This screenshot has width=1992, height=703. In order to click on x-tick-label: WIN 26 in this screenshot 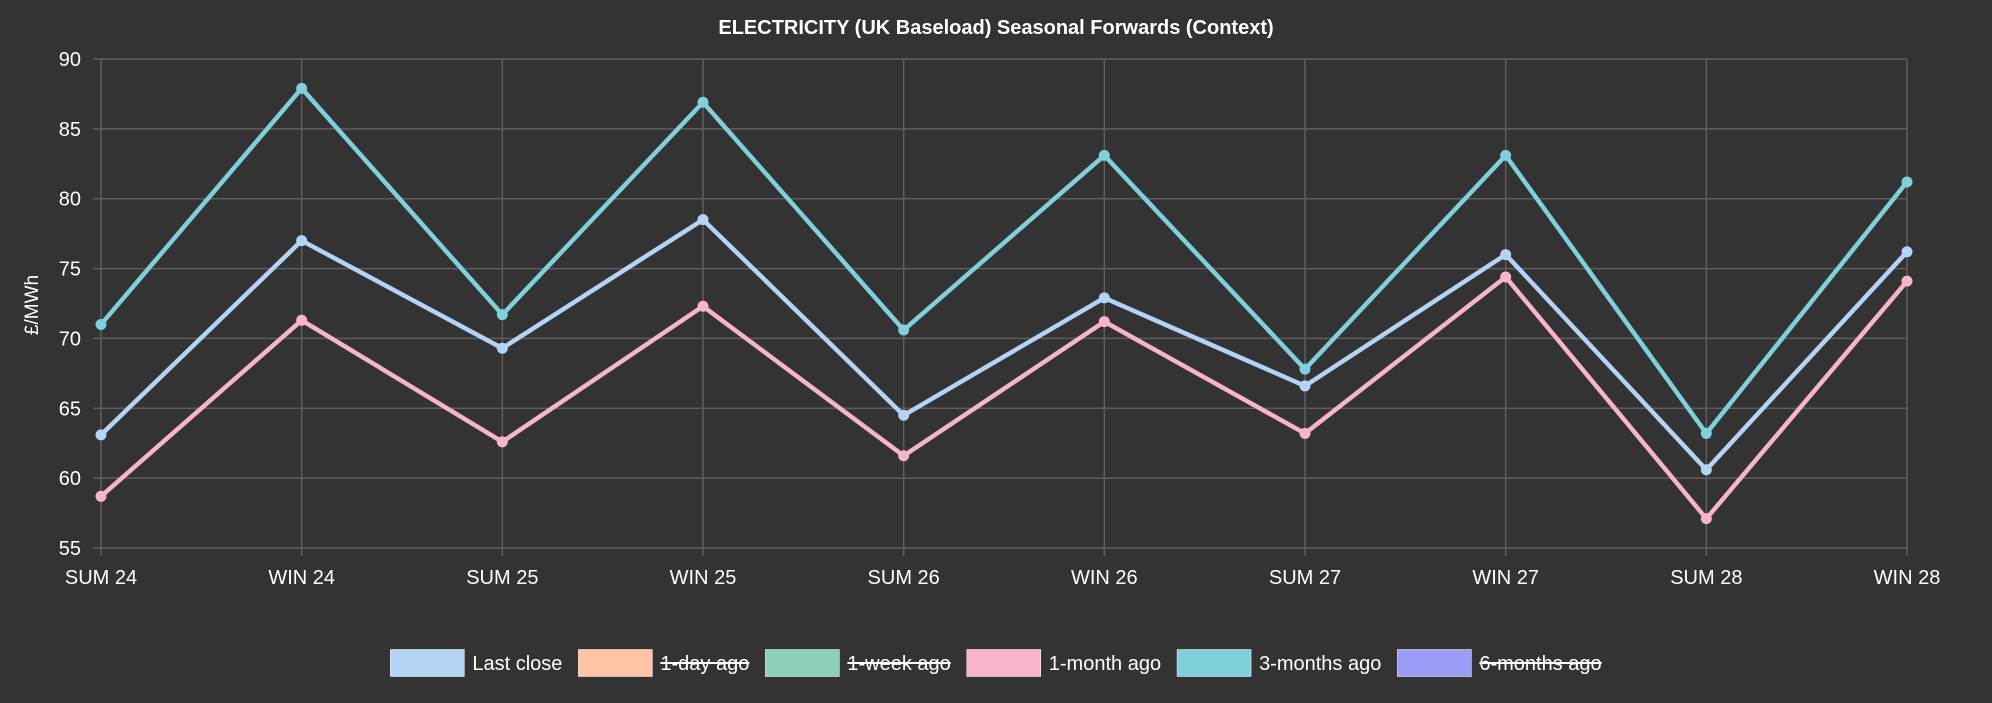, I will do `click(1104, 578)`.